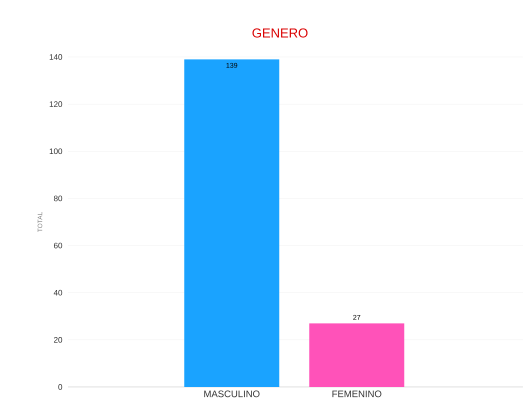 Image resolution: width=523 pixels, height=419 pixels. I want to click on y-tick-label: 0, so click(60, 387).